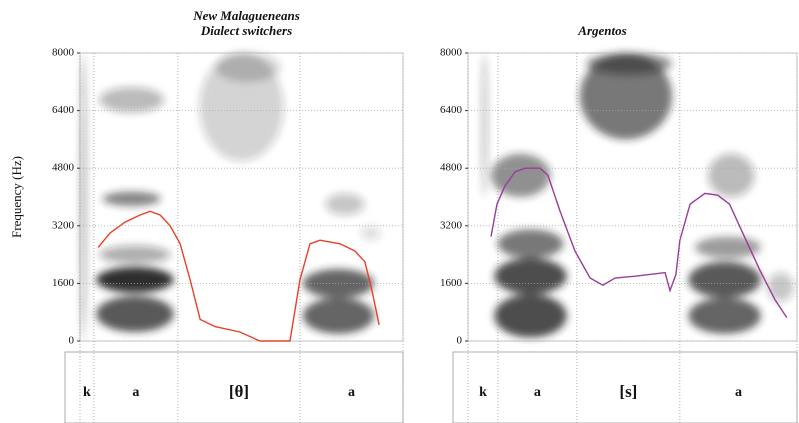 The width and height of the screenshot is (799, 423). What do you see at coordinates (246, 30) in the screenshot?
I see `chart-subtitle: Dialect switchers` at bounding box center [246, 30].